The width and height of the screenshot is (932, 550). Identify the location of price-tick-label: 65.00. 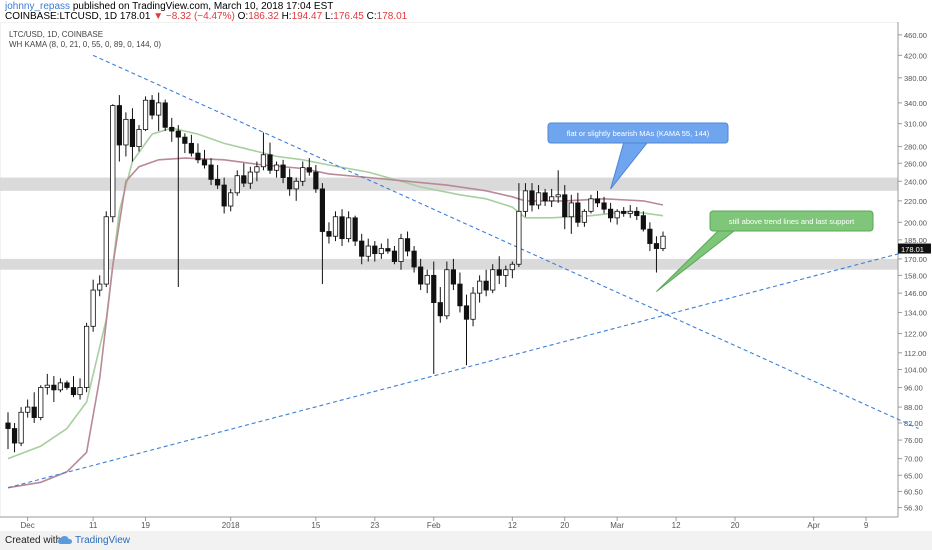
(913, 475).